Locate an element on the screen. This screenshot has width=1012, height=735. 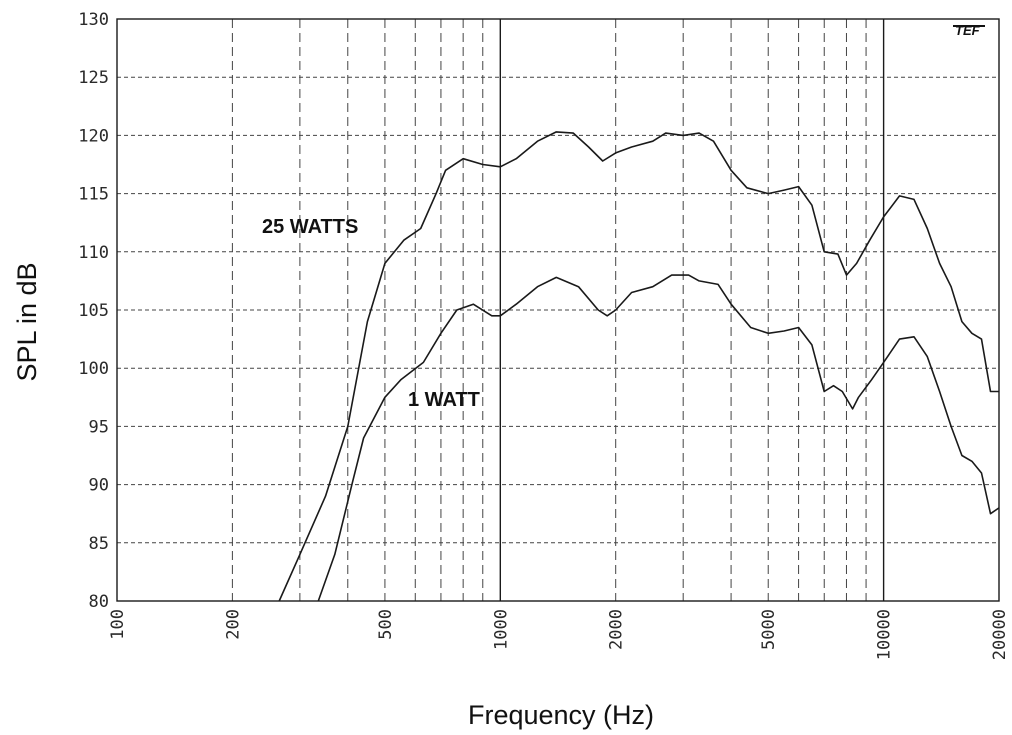
y-tick-label: 125 is located at coordinates (93, 78).